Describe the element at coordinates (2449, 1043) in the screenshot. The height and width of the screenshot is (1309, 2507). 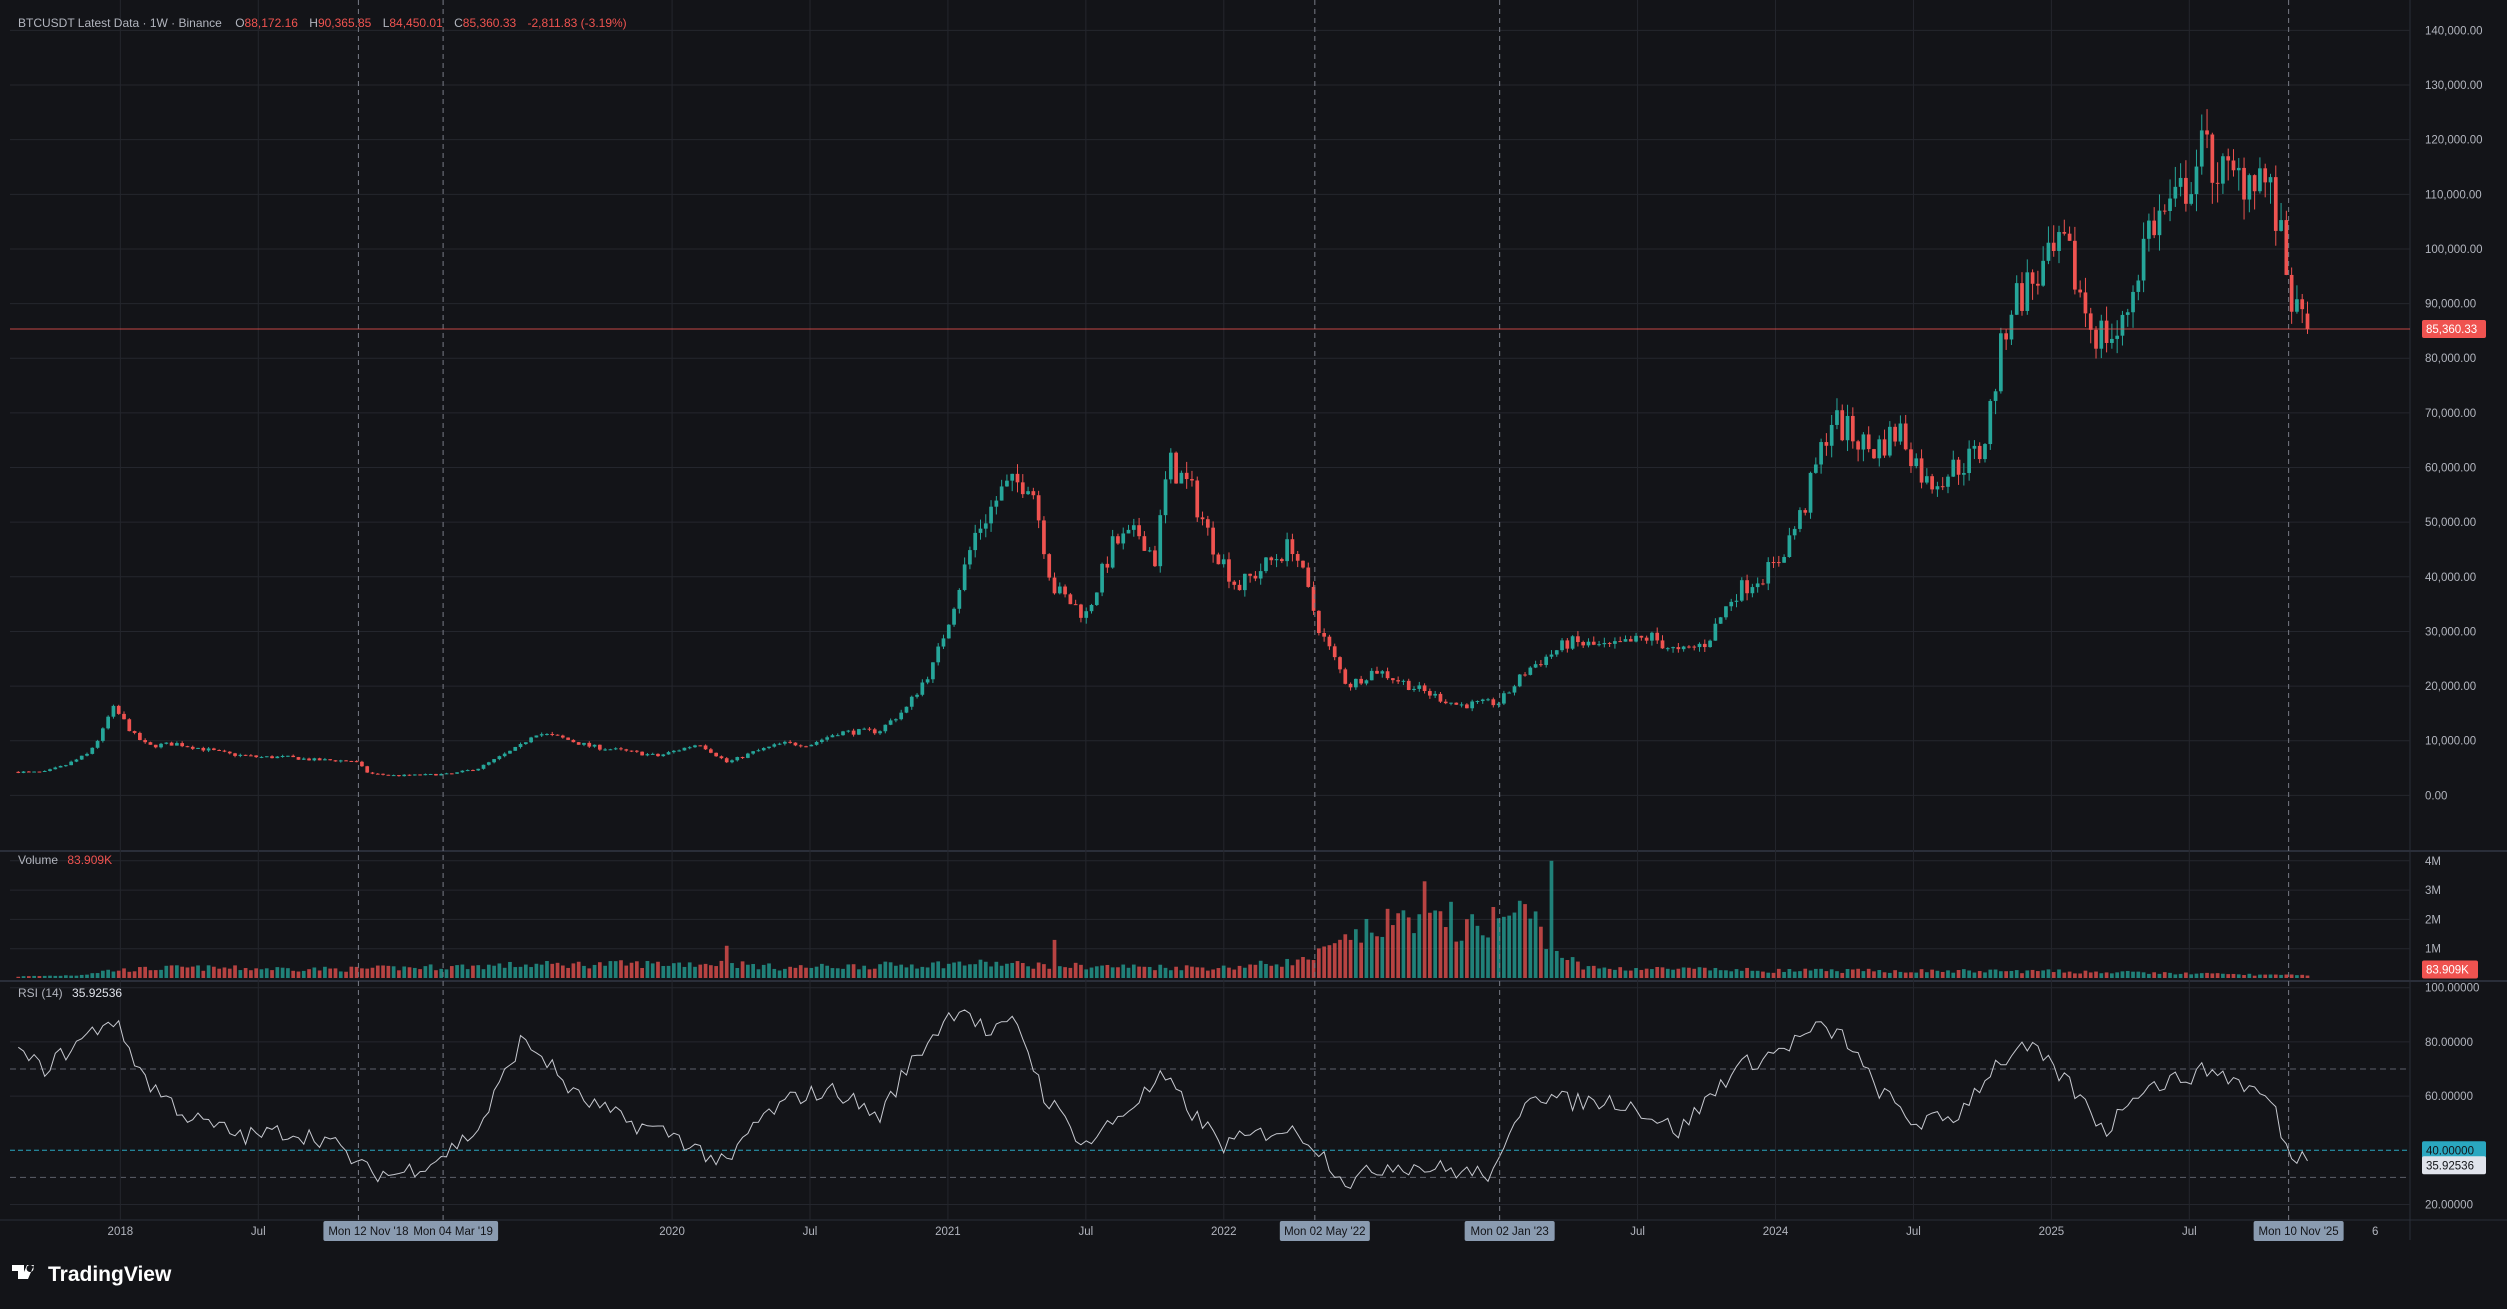
I see `rsi-axis-label: 80.00000` at that location.